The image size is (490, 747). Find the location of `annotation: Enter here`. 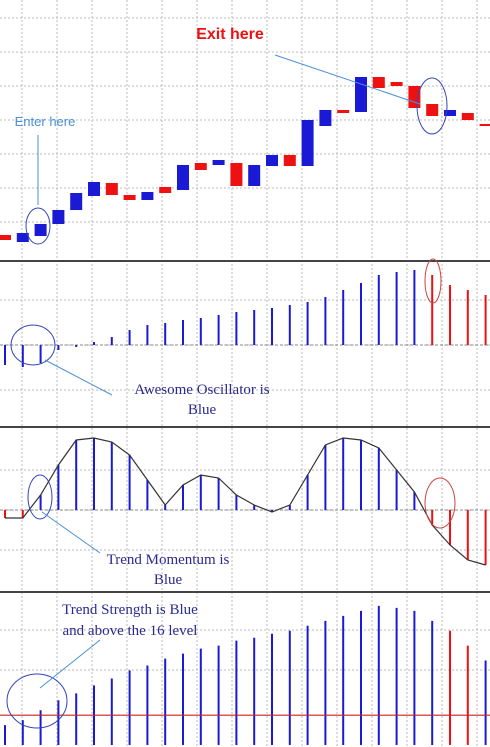

annotation: Enter here is located at coordinates (45, 121).